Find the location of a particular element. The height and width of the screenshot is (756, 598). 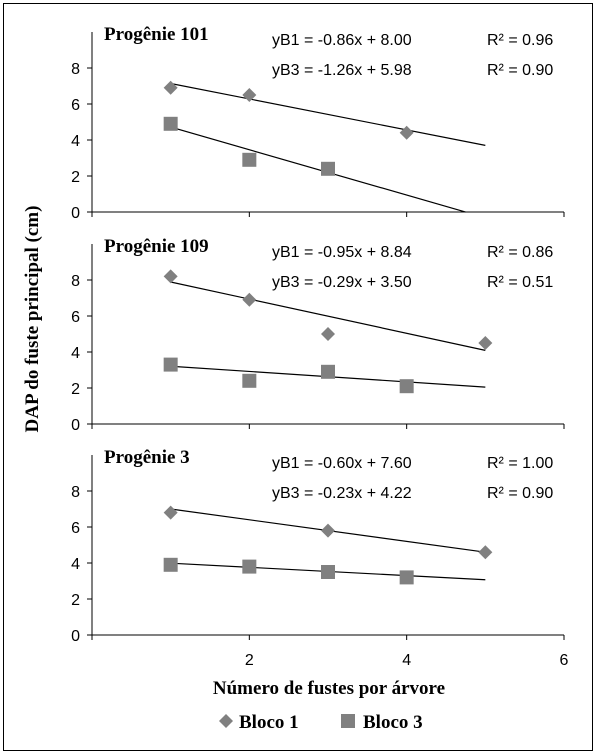

regression-equation: yB3 = -0.23x + 4.22 is located at coordinates (342, 493).